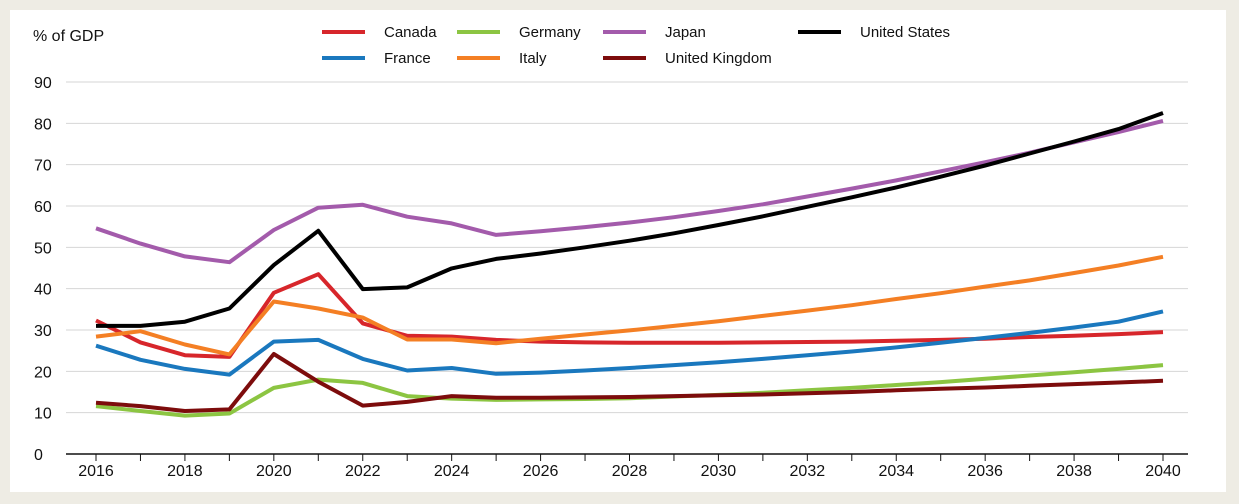 The height and width of the screenshot is (504, 1239). I want to click on legend-label: Germany, so click(550, 32).